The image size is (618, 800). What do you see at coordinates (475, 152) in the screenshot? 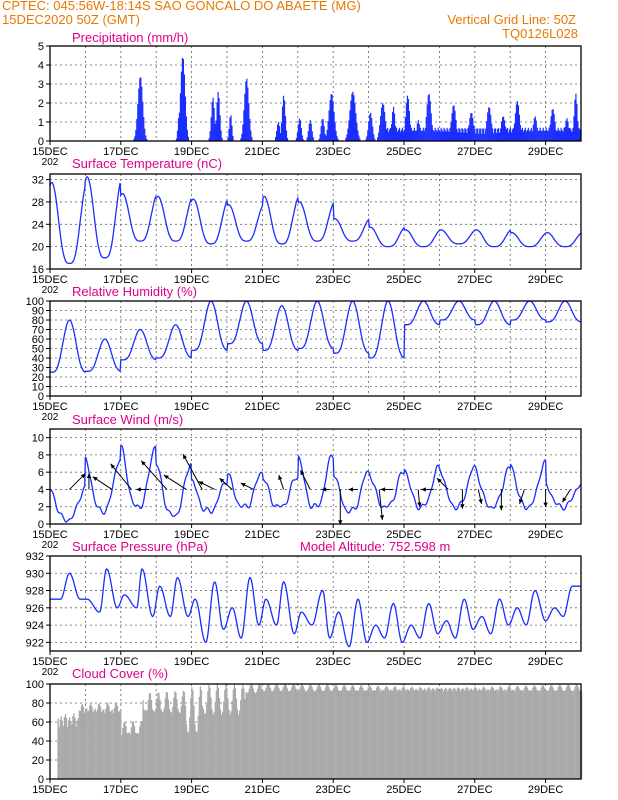
I see `x-tick-label: 27DEC` at bounding box center [475, 152].